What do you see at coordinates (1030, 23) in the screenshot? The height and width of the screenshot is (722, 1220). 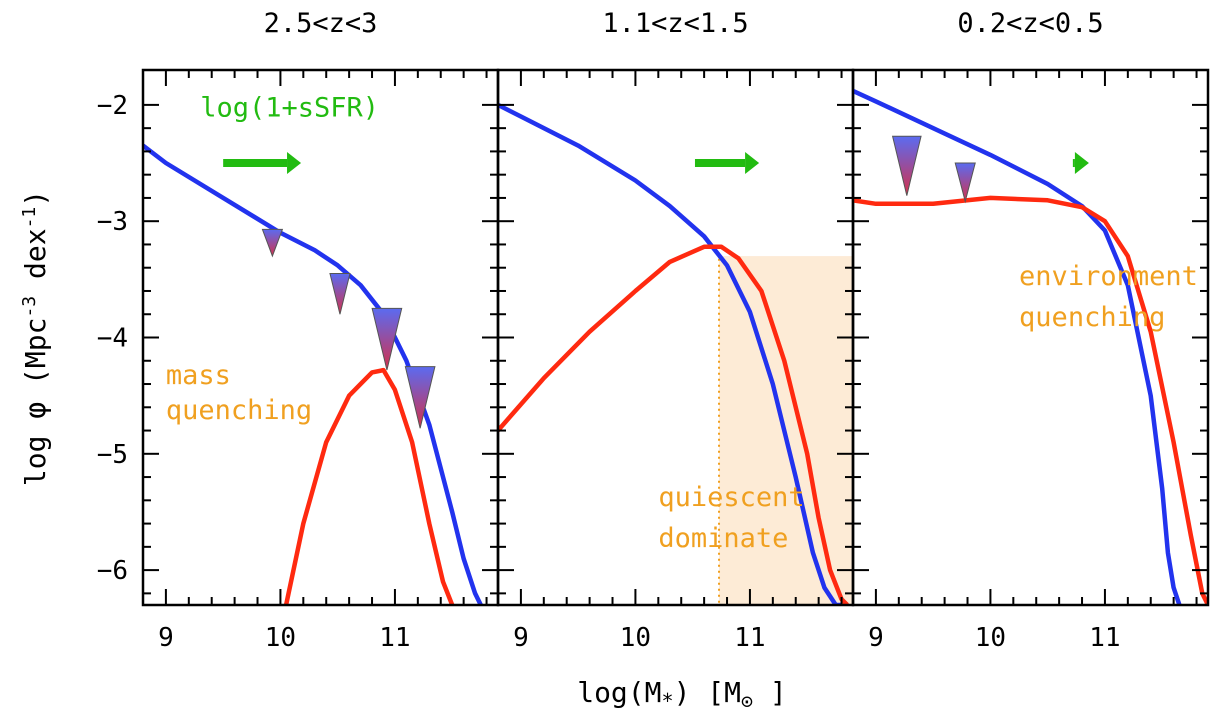 I see `panel-title: 0.2<z<0.5` at bounding box center [1030, 23].